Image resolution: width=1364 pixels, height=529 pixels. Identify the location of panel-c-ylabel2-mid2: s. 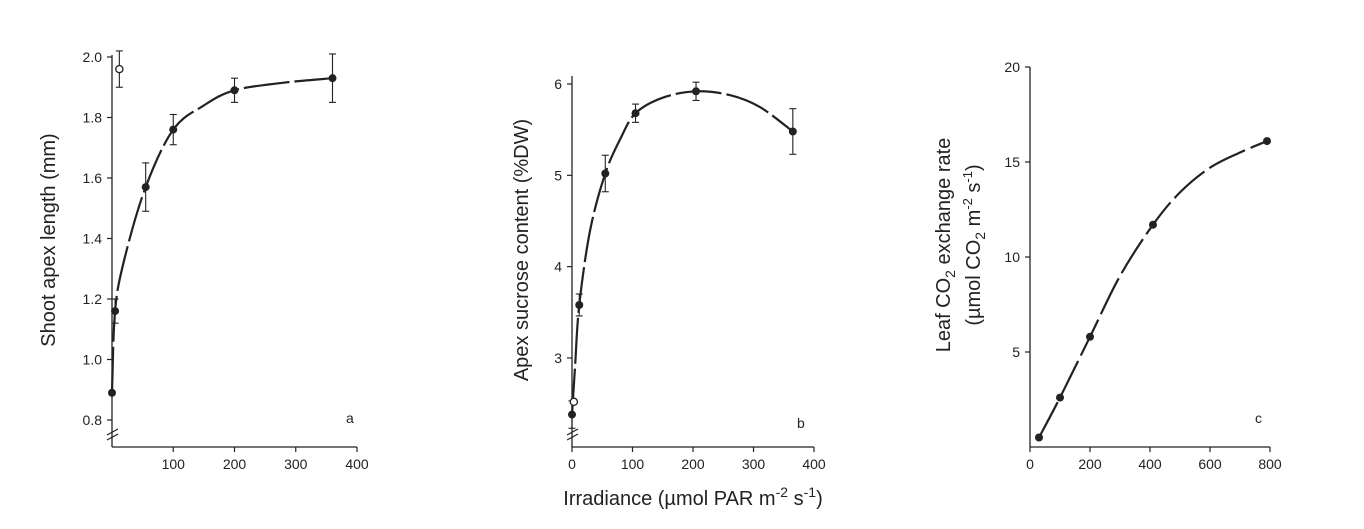
(974, 191).